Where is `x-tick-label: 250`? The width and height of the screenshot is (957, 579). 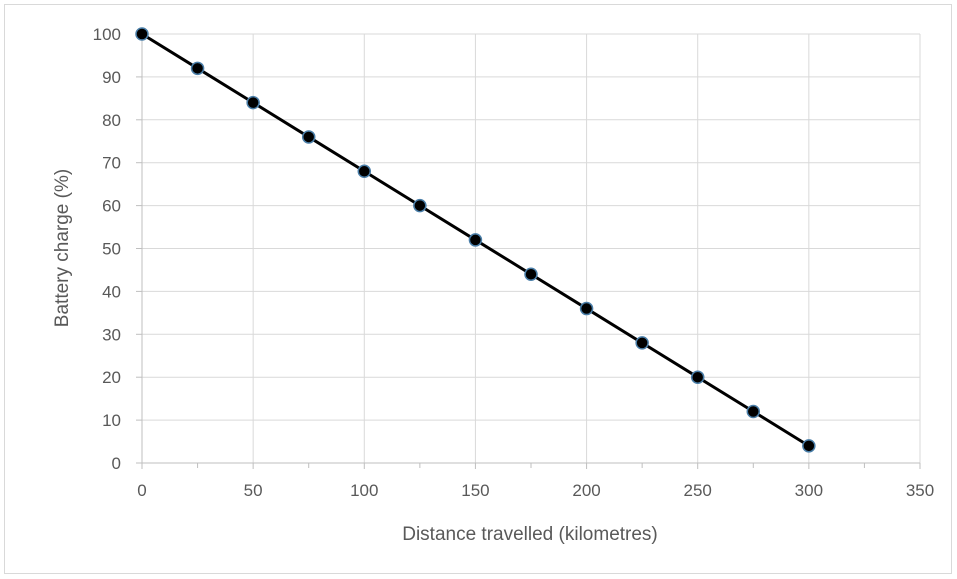
x-tick-label: 250 is located at coordinates (698, 490).